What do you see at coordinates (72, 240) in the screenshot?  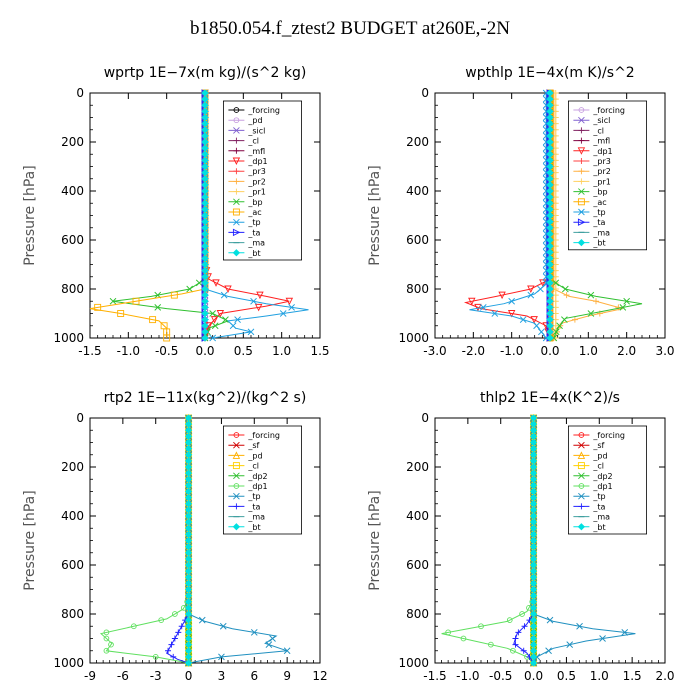 I see `y-tick-label: 600` at bounding box center [72, 240].